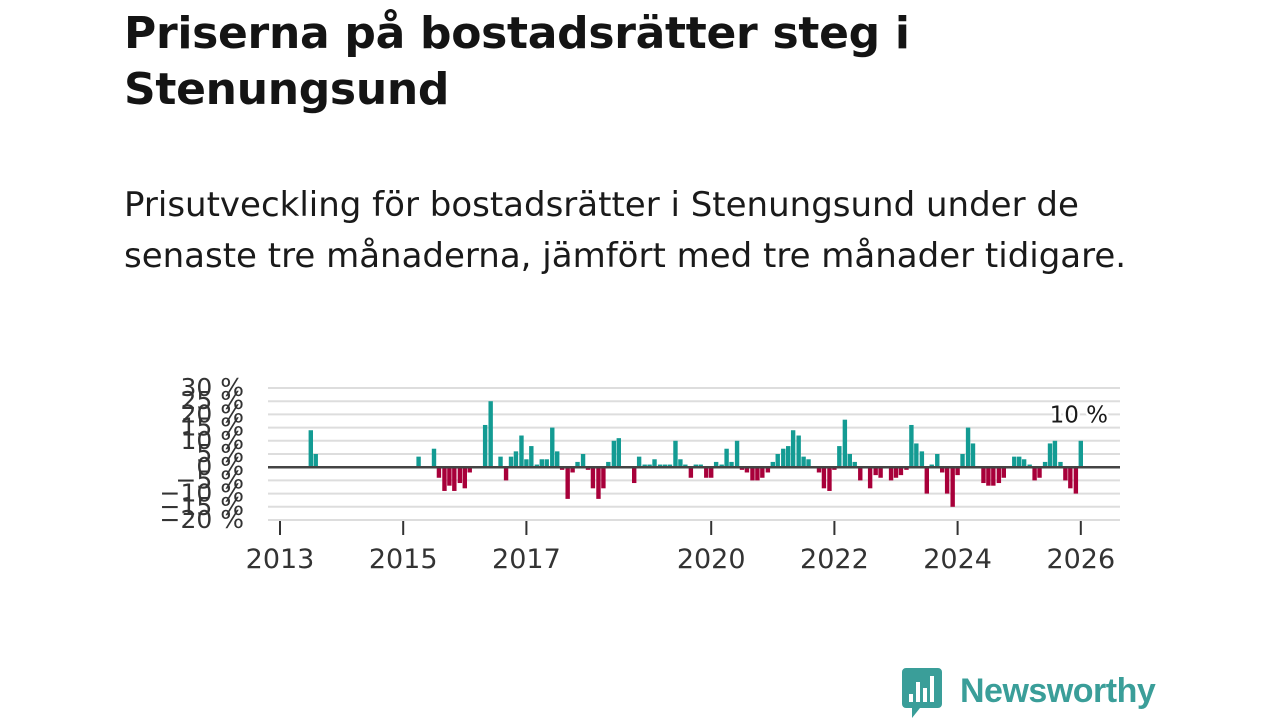 The height and width of the screenshot is (720, 1280). Describe the element at coordinates (1058, 690) in the screenshot. I see `newsworthy-wordmark: Newsworthy` at that location.